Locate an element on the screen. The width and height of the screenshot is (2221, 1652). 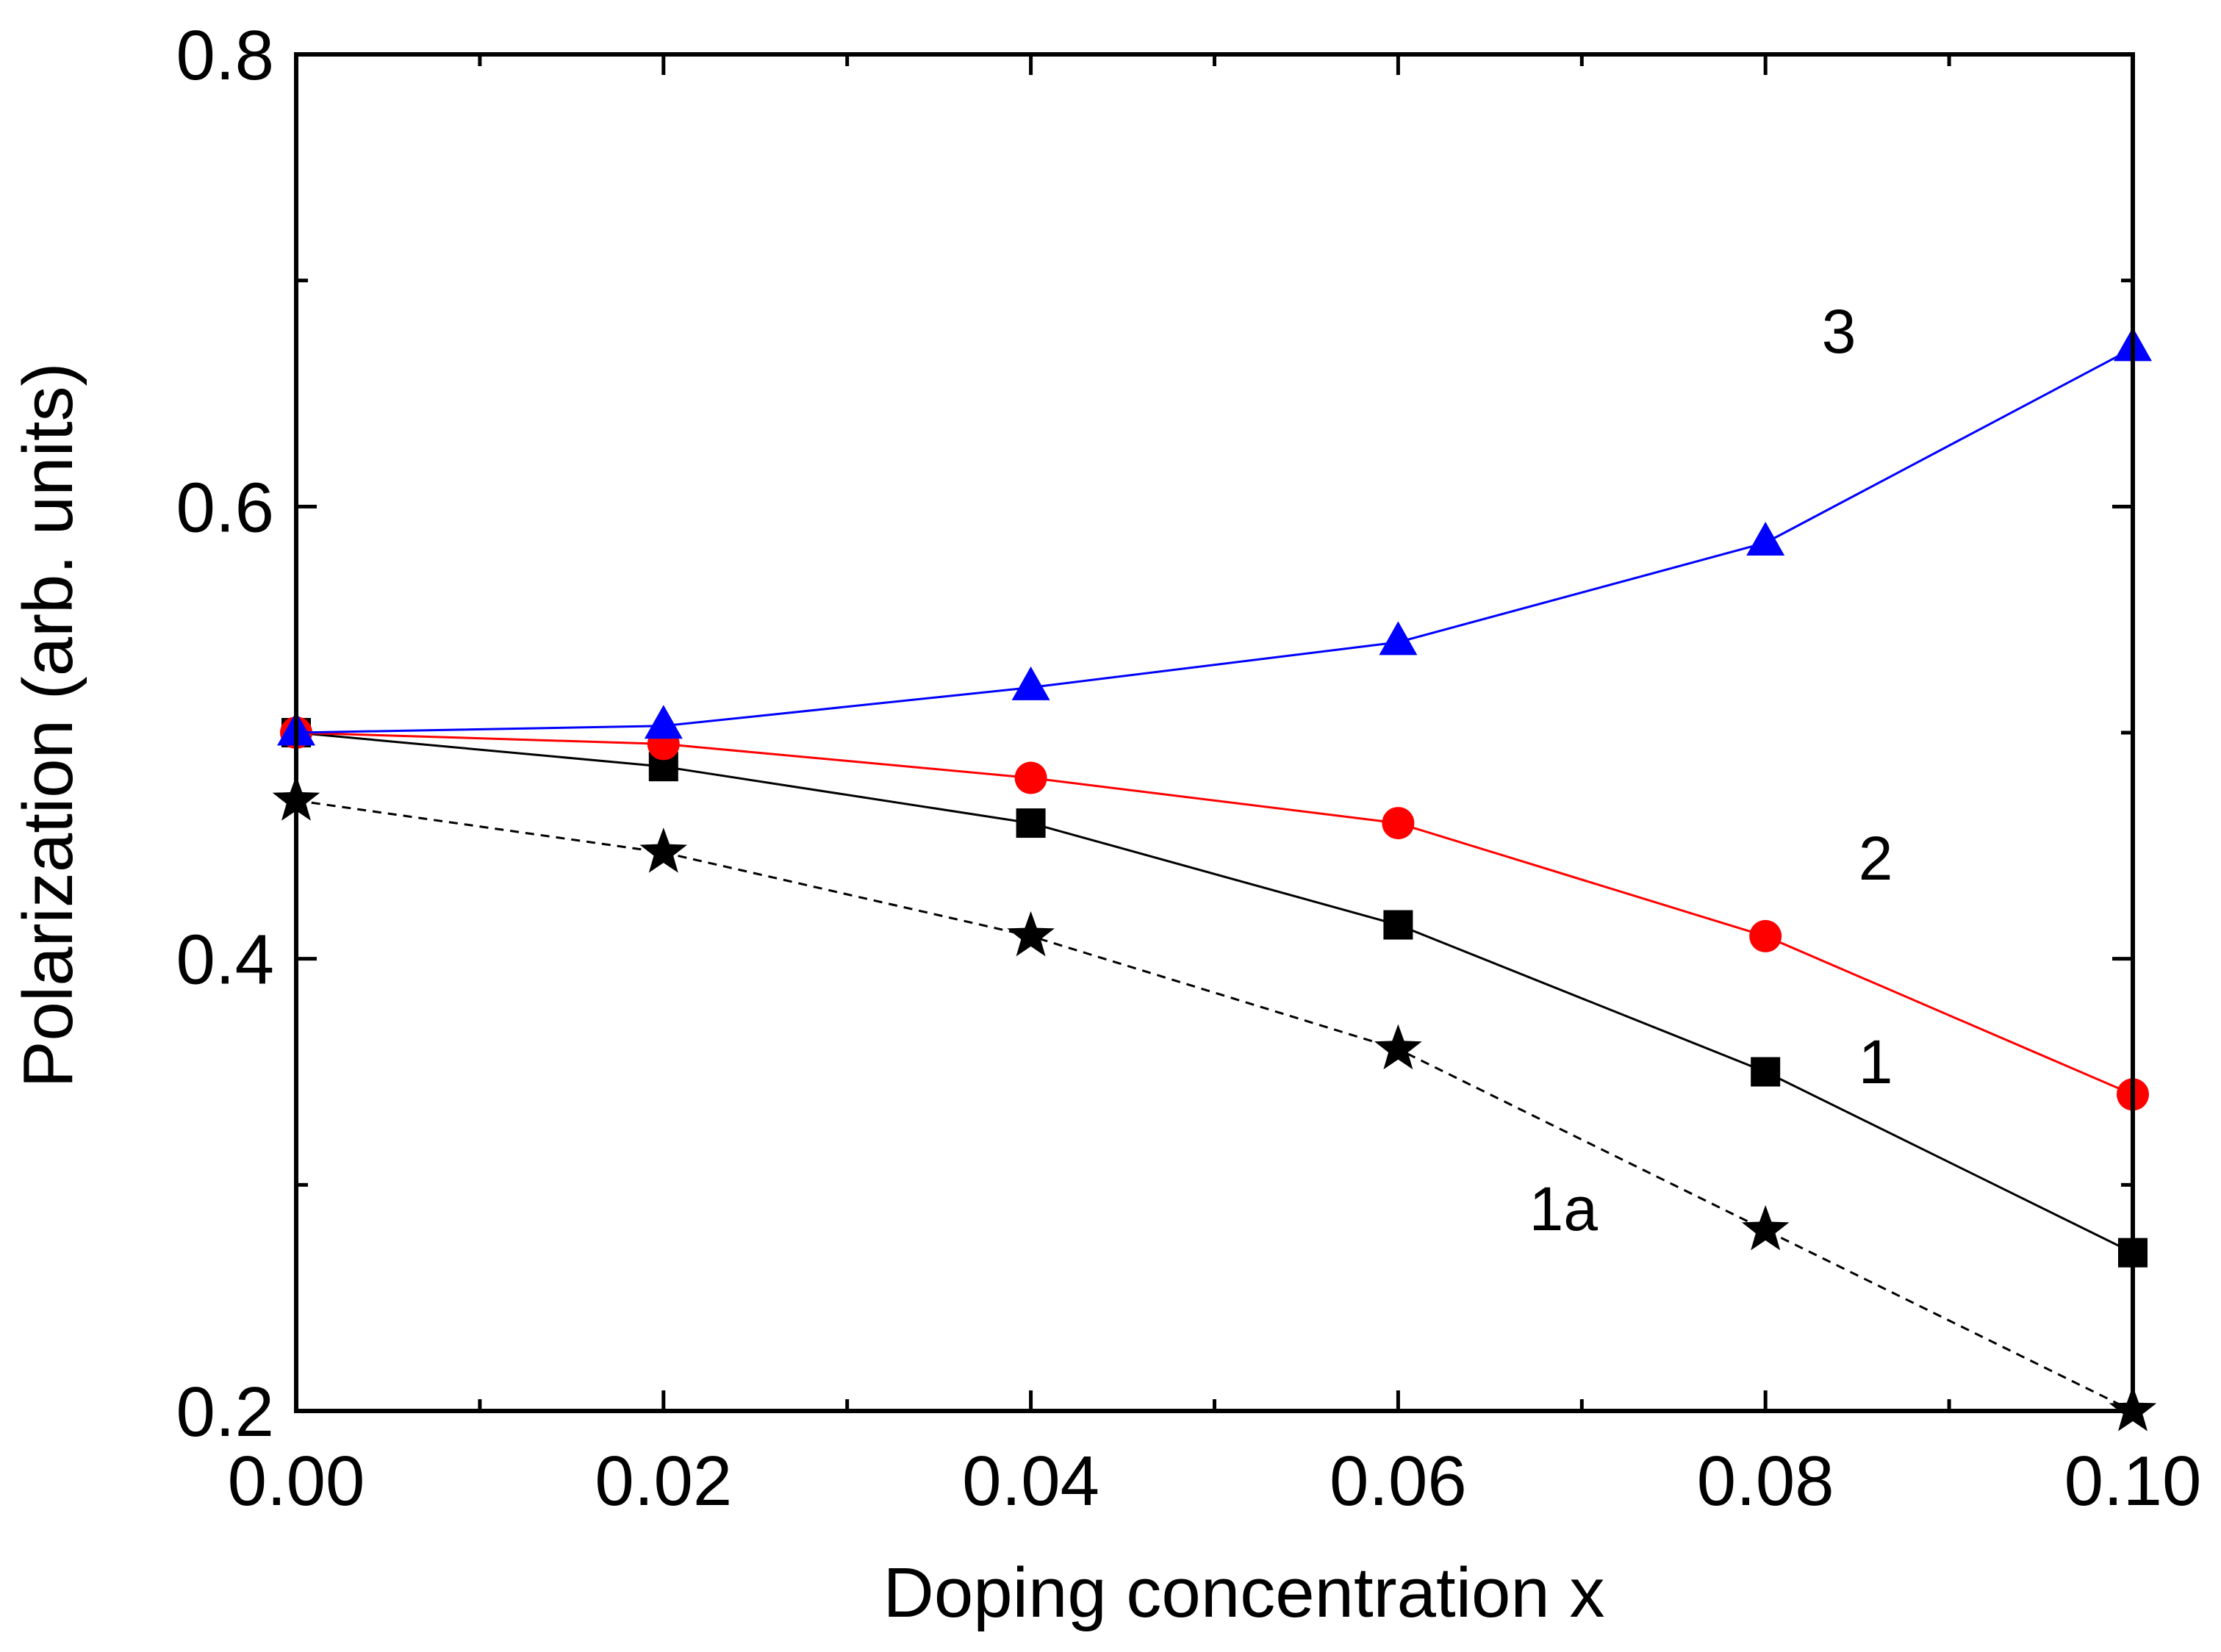
x-tick-label: 0.04 is located at coordinates (1030, 1481).